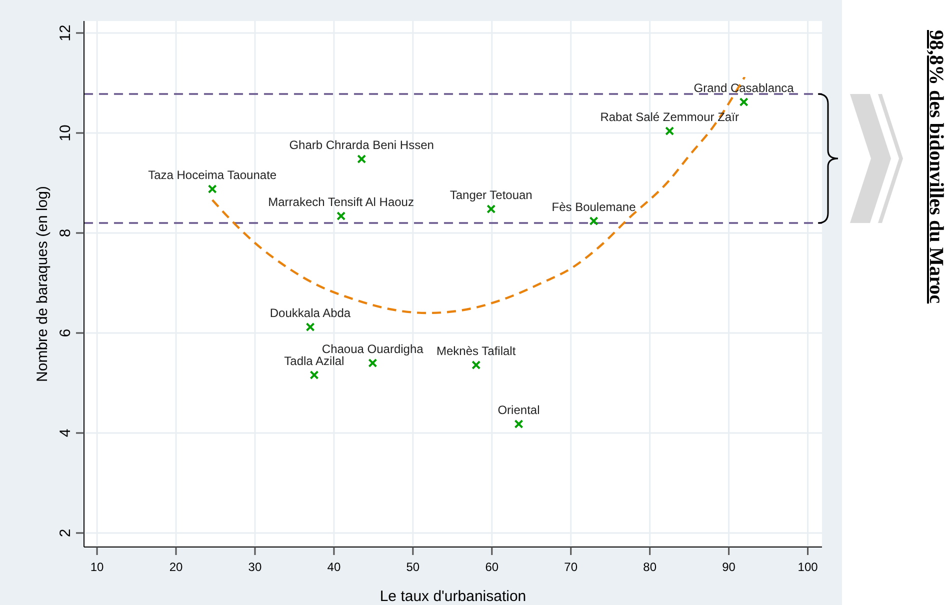 The image size is (949, 605). Describe the element at coordinates (212, 175) in the screenshot. I see `annotation: Taza Hoceima Taounate` at that location.